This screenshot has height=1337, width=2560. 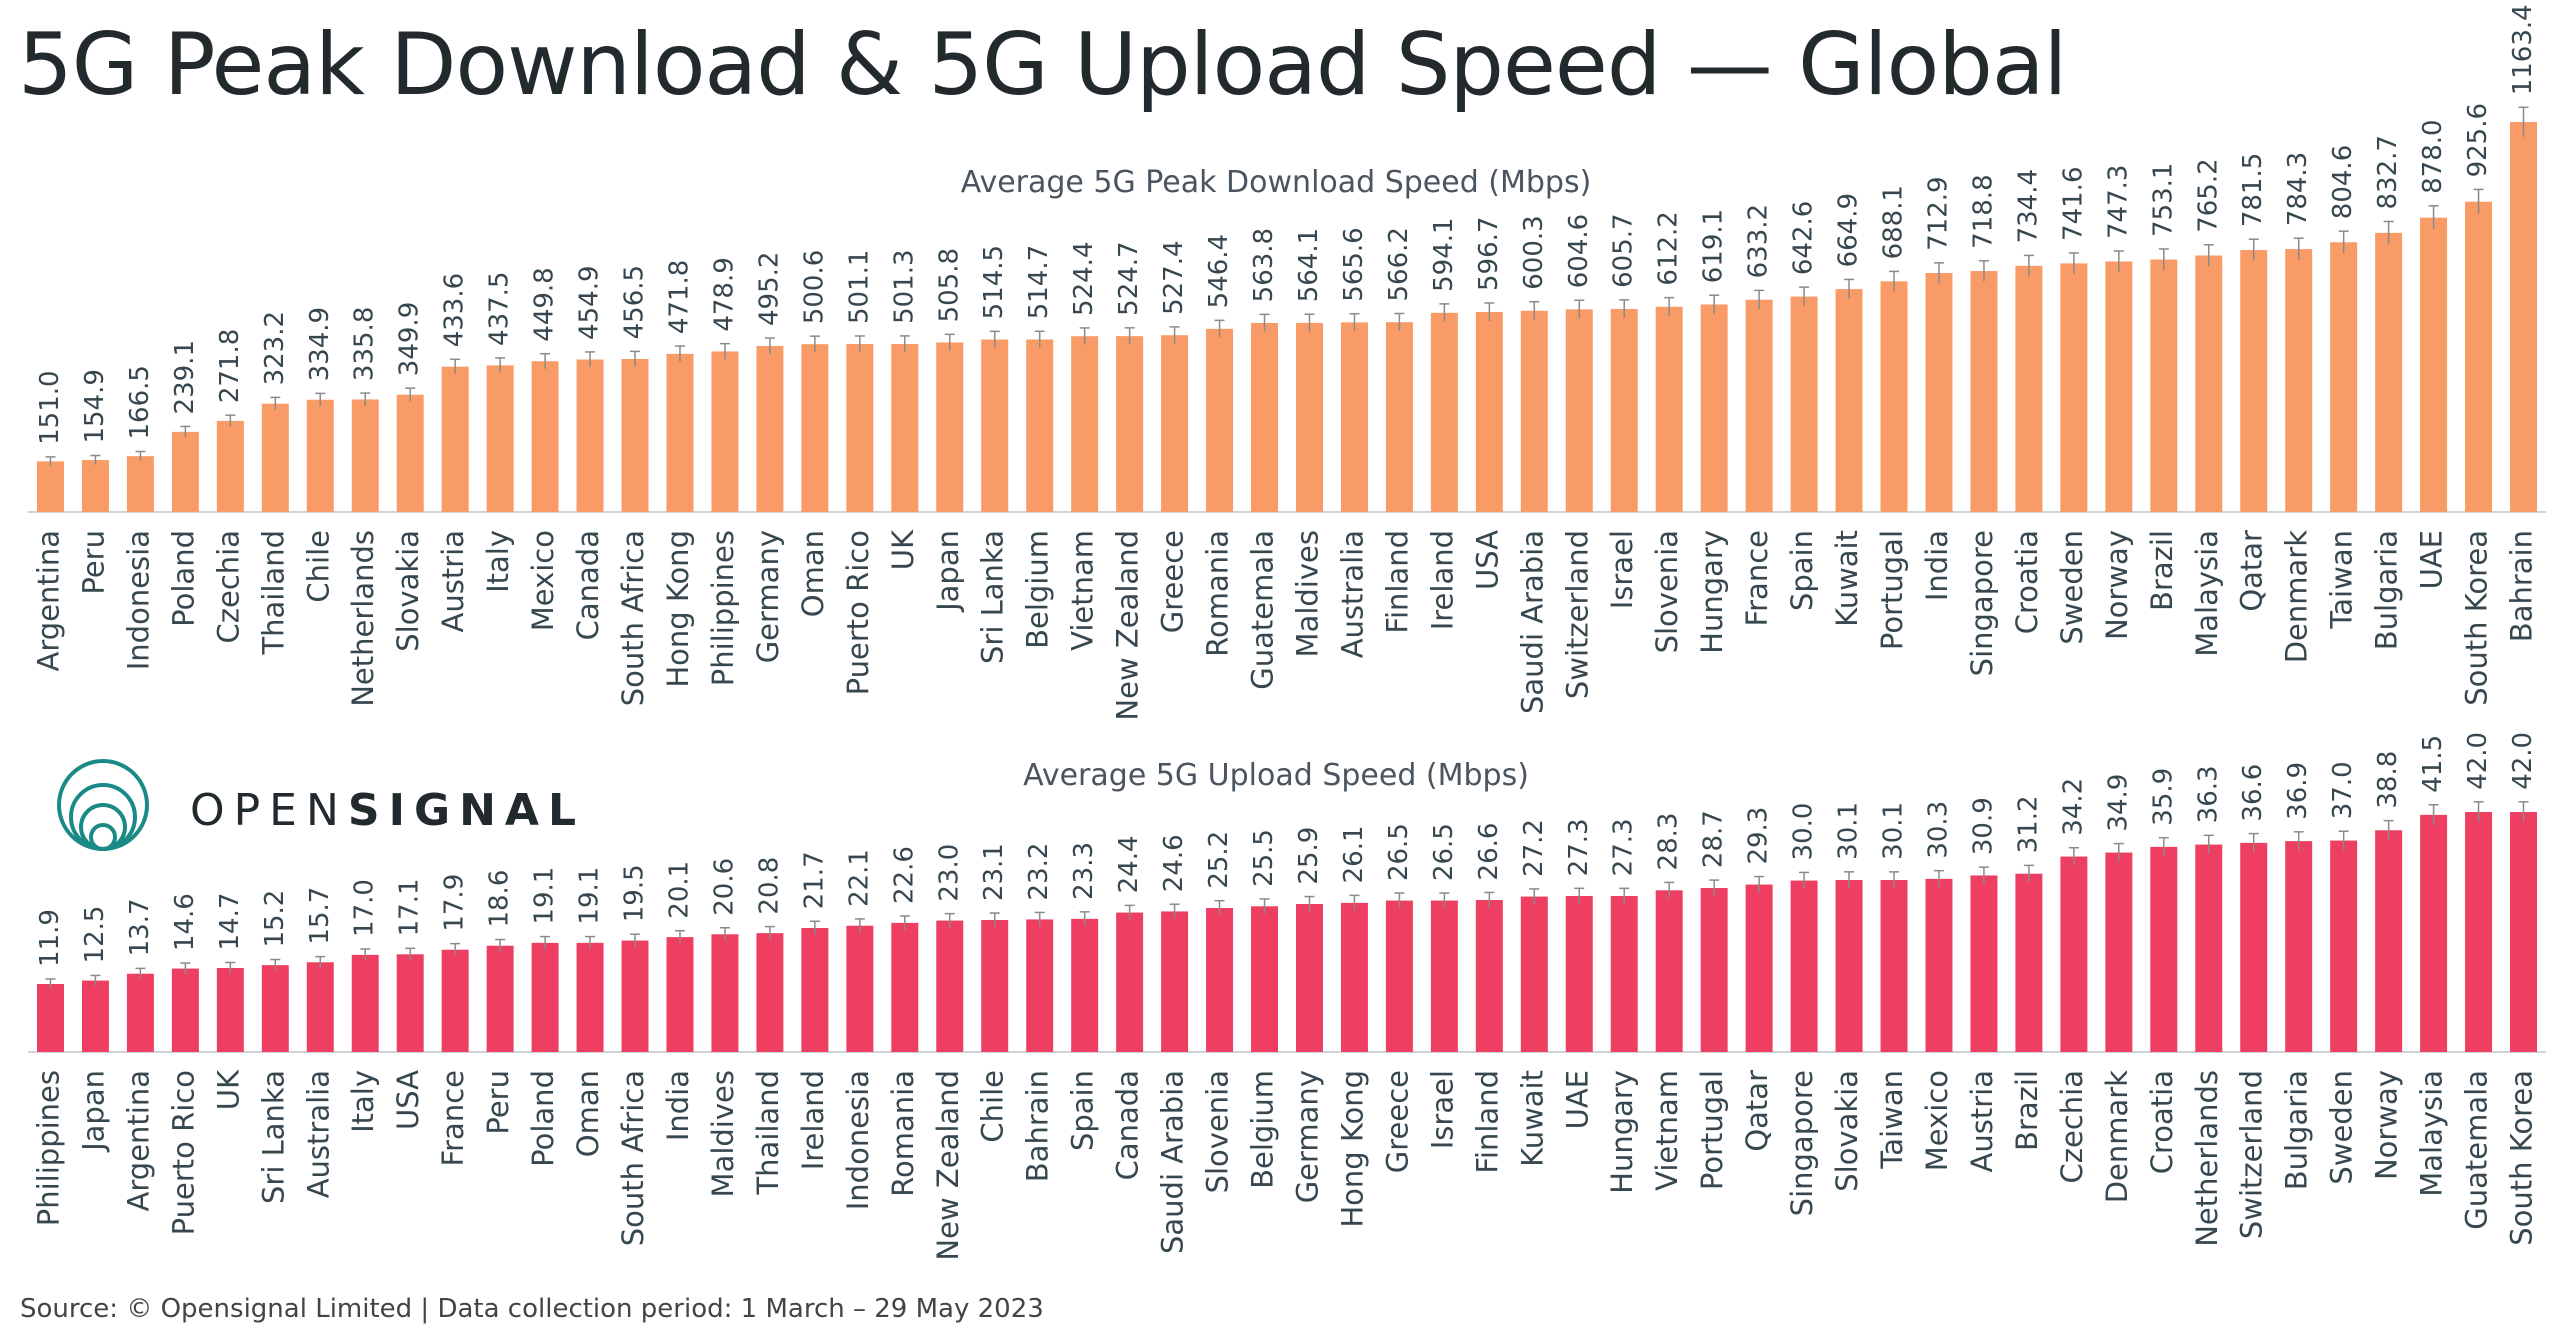 I want to click on upload-category-label: Italy, so click(x=363, y=1101).